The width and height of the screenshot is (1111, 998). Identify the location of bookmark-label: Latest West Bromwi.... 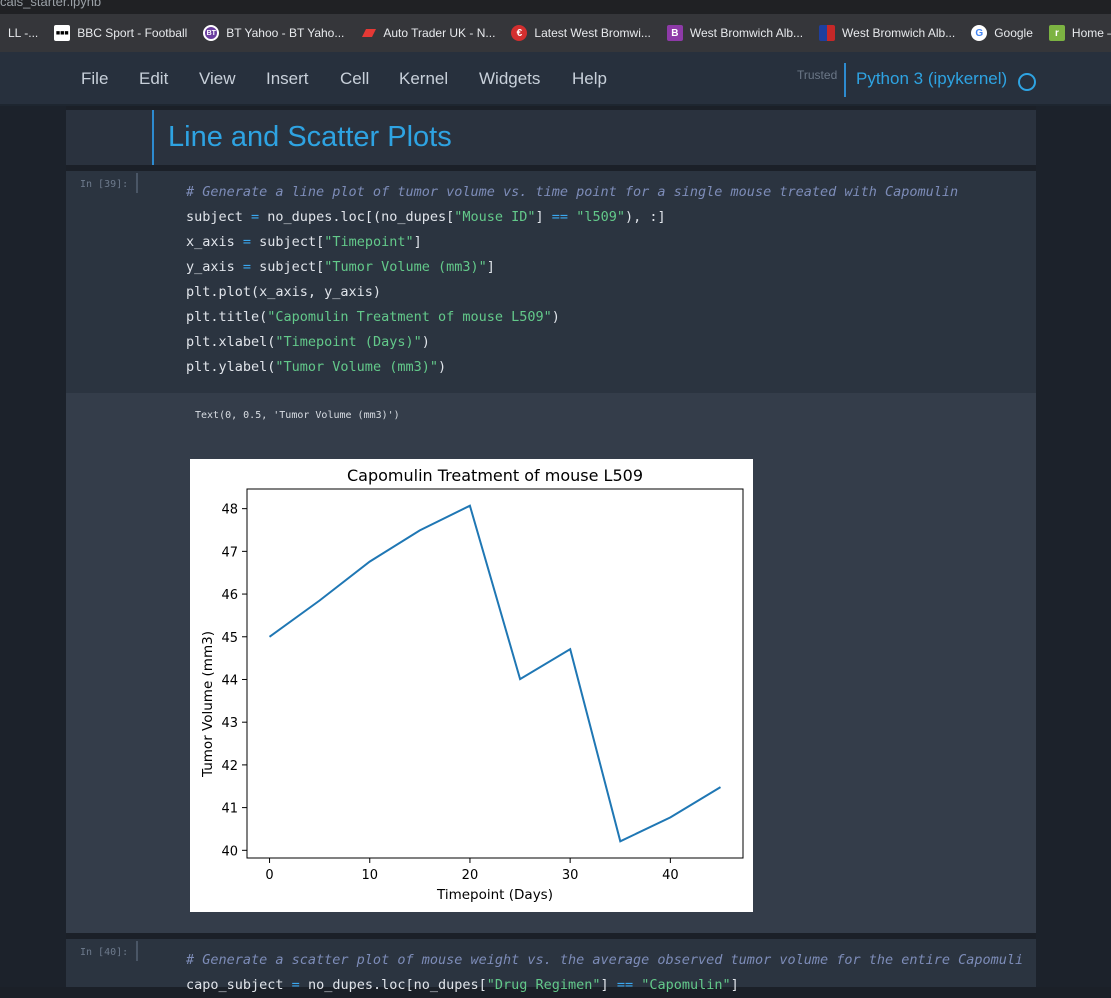
(592, 33).